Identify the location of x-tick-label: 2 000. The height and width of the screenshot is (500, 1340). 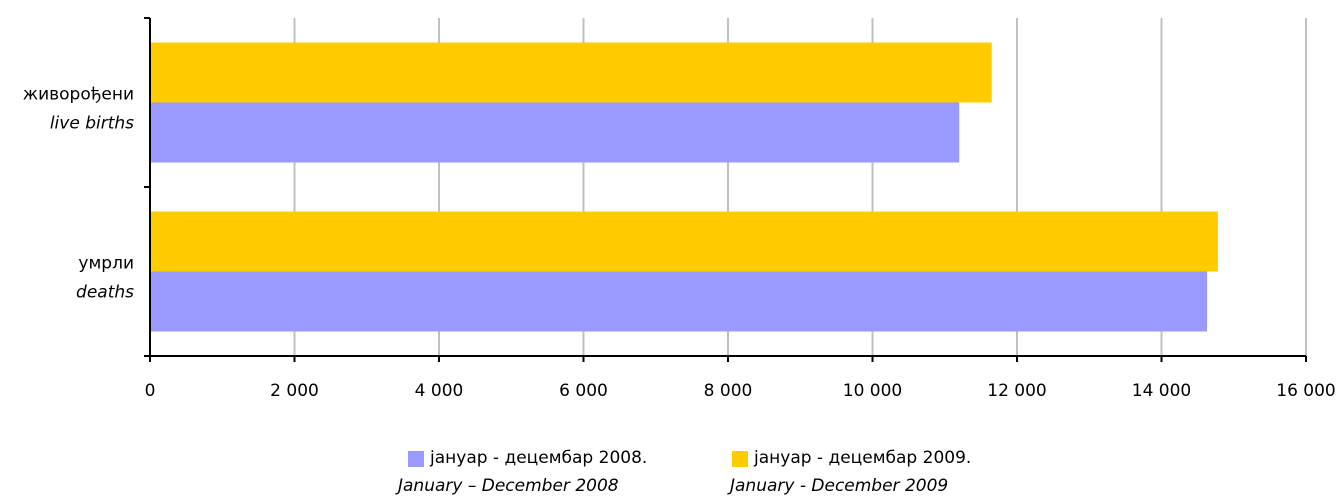
(294, 391).